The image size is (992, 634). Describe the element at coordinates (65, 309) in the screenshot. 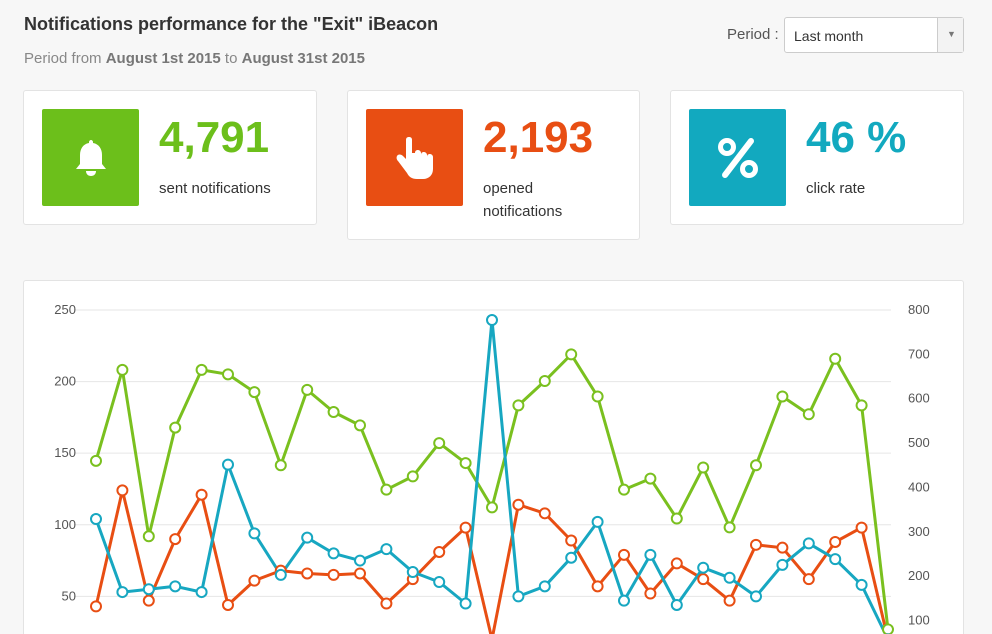

I see `y-left-tick-label: 250` at that location.